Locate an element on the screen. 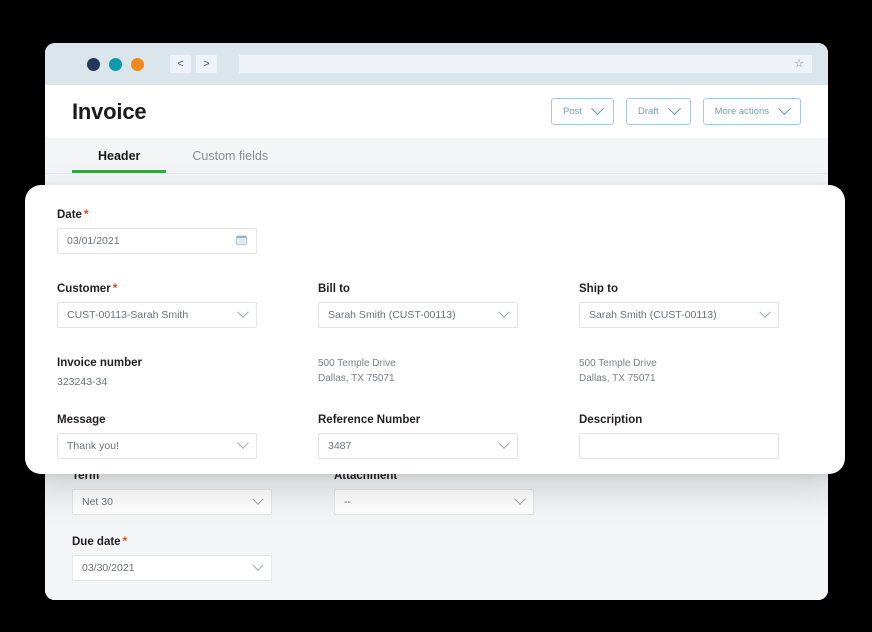  attachment-field-group: Attachment -- is located at coordinates (434, 492).